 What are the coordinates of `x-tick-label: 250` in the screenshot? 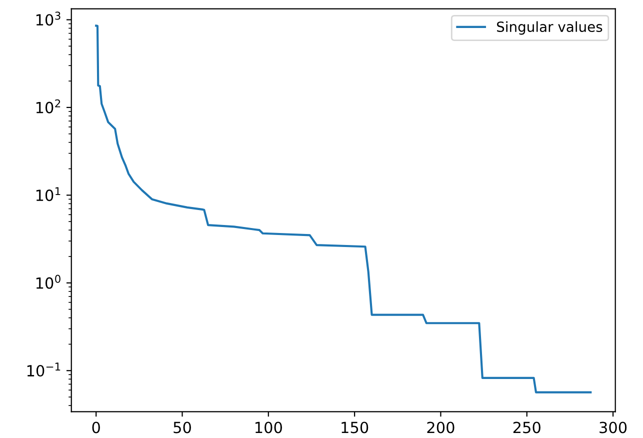 It's located at (526, 428).